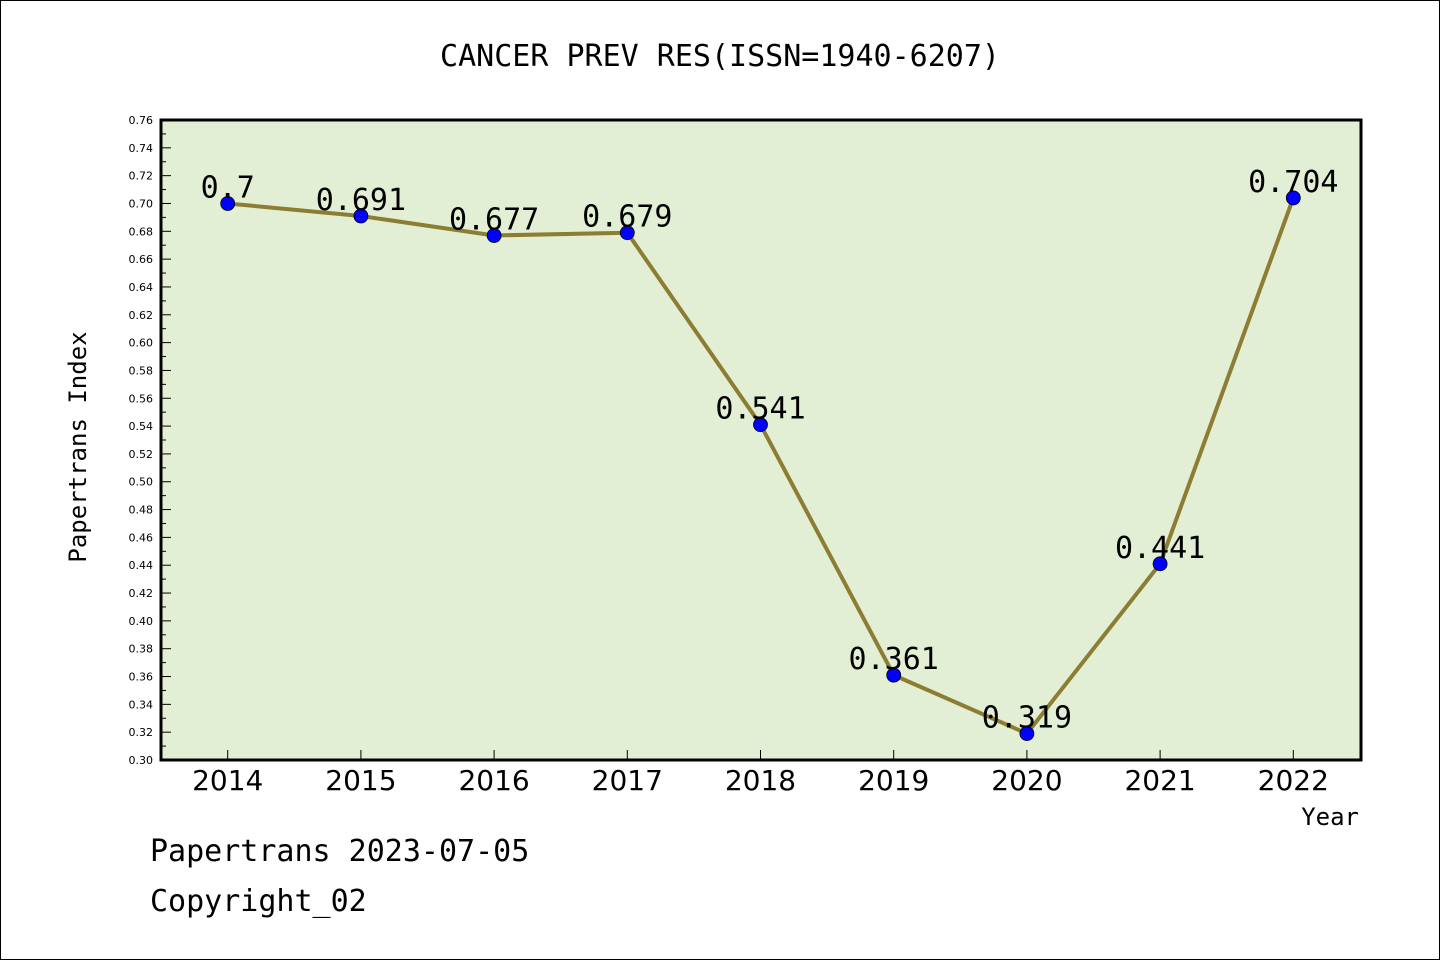  I want to click on y-tick-label: 0.72, so click(141, 176).